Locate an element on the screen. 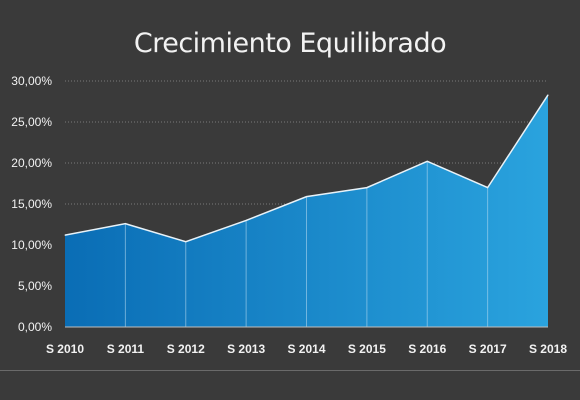 This screenshot has height=400, width=580. x-tick-label: S 2011 is located at coordinates (126, 349).